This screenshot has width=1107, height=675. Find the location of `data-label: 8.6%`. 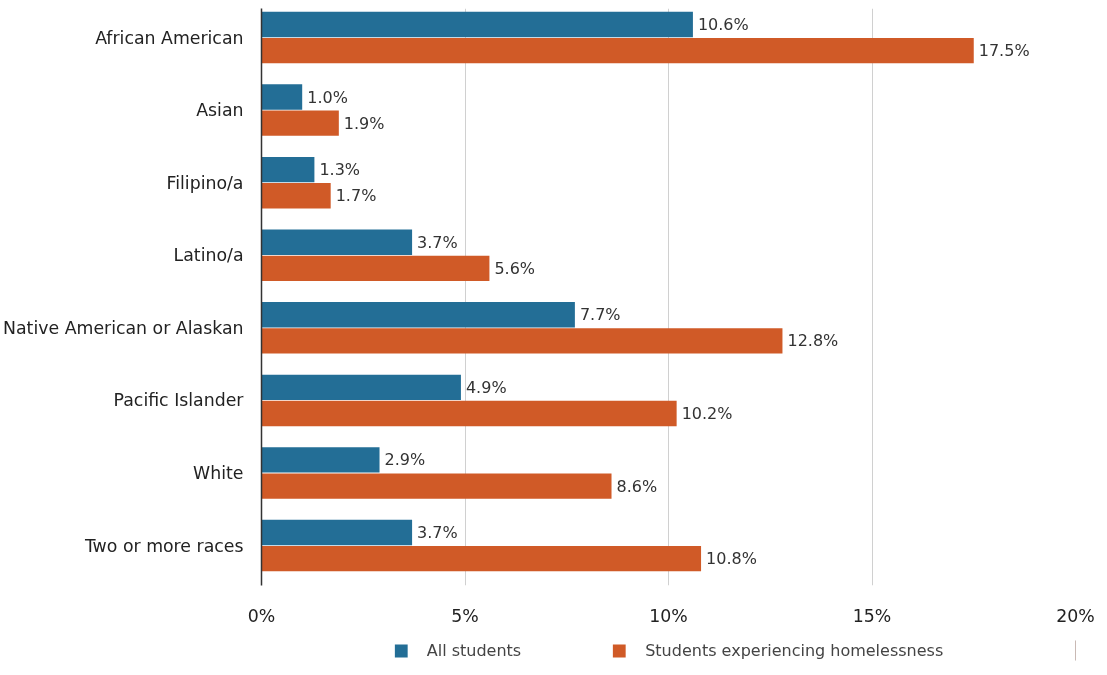

data-label: 8.6% is located at coordinates (637, 486).